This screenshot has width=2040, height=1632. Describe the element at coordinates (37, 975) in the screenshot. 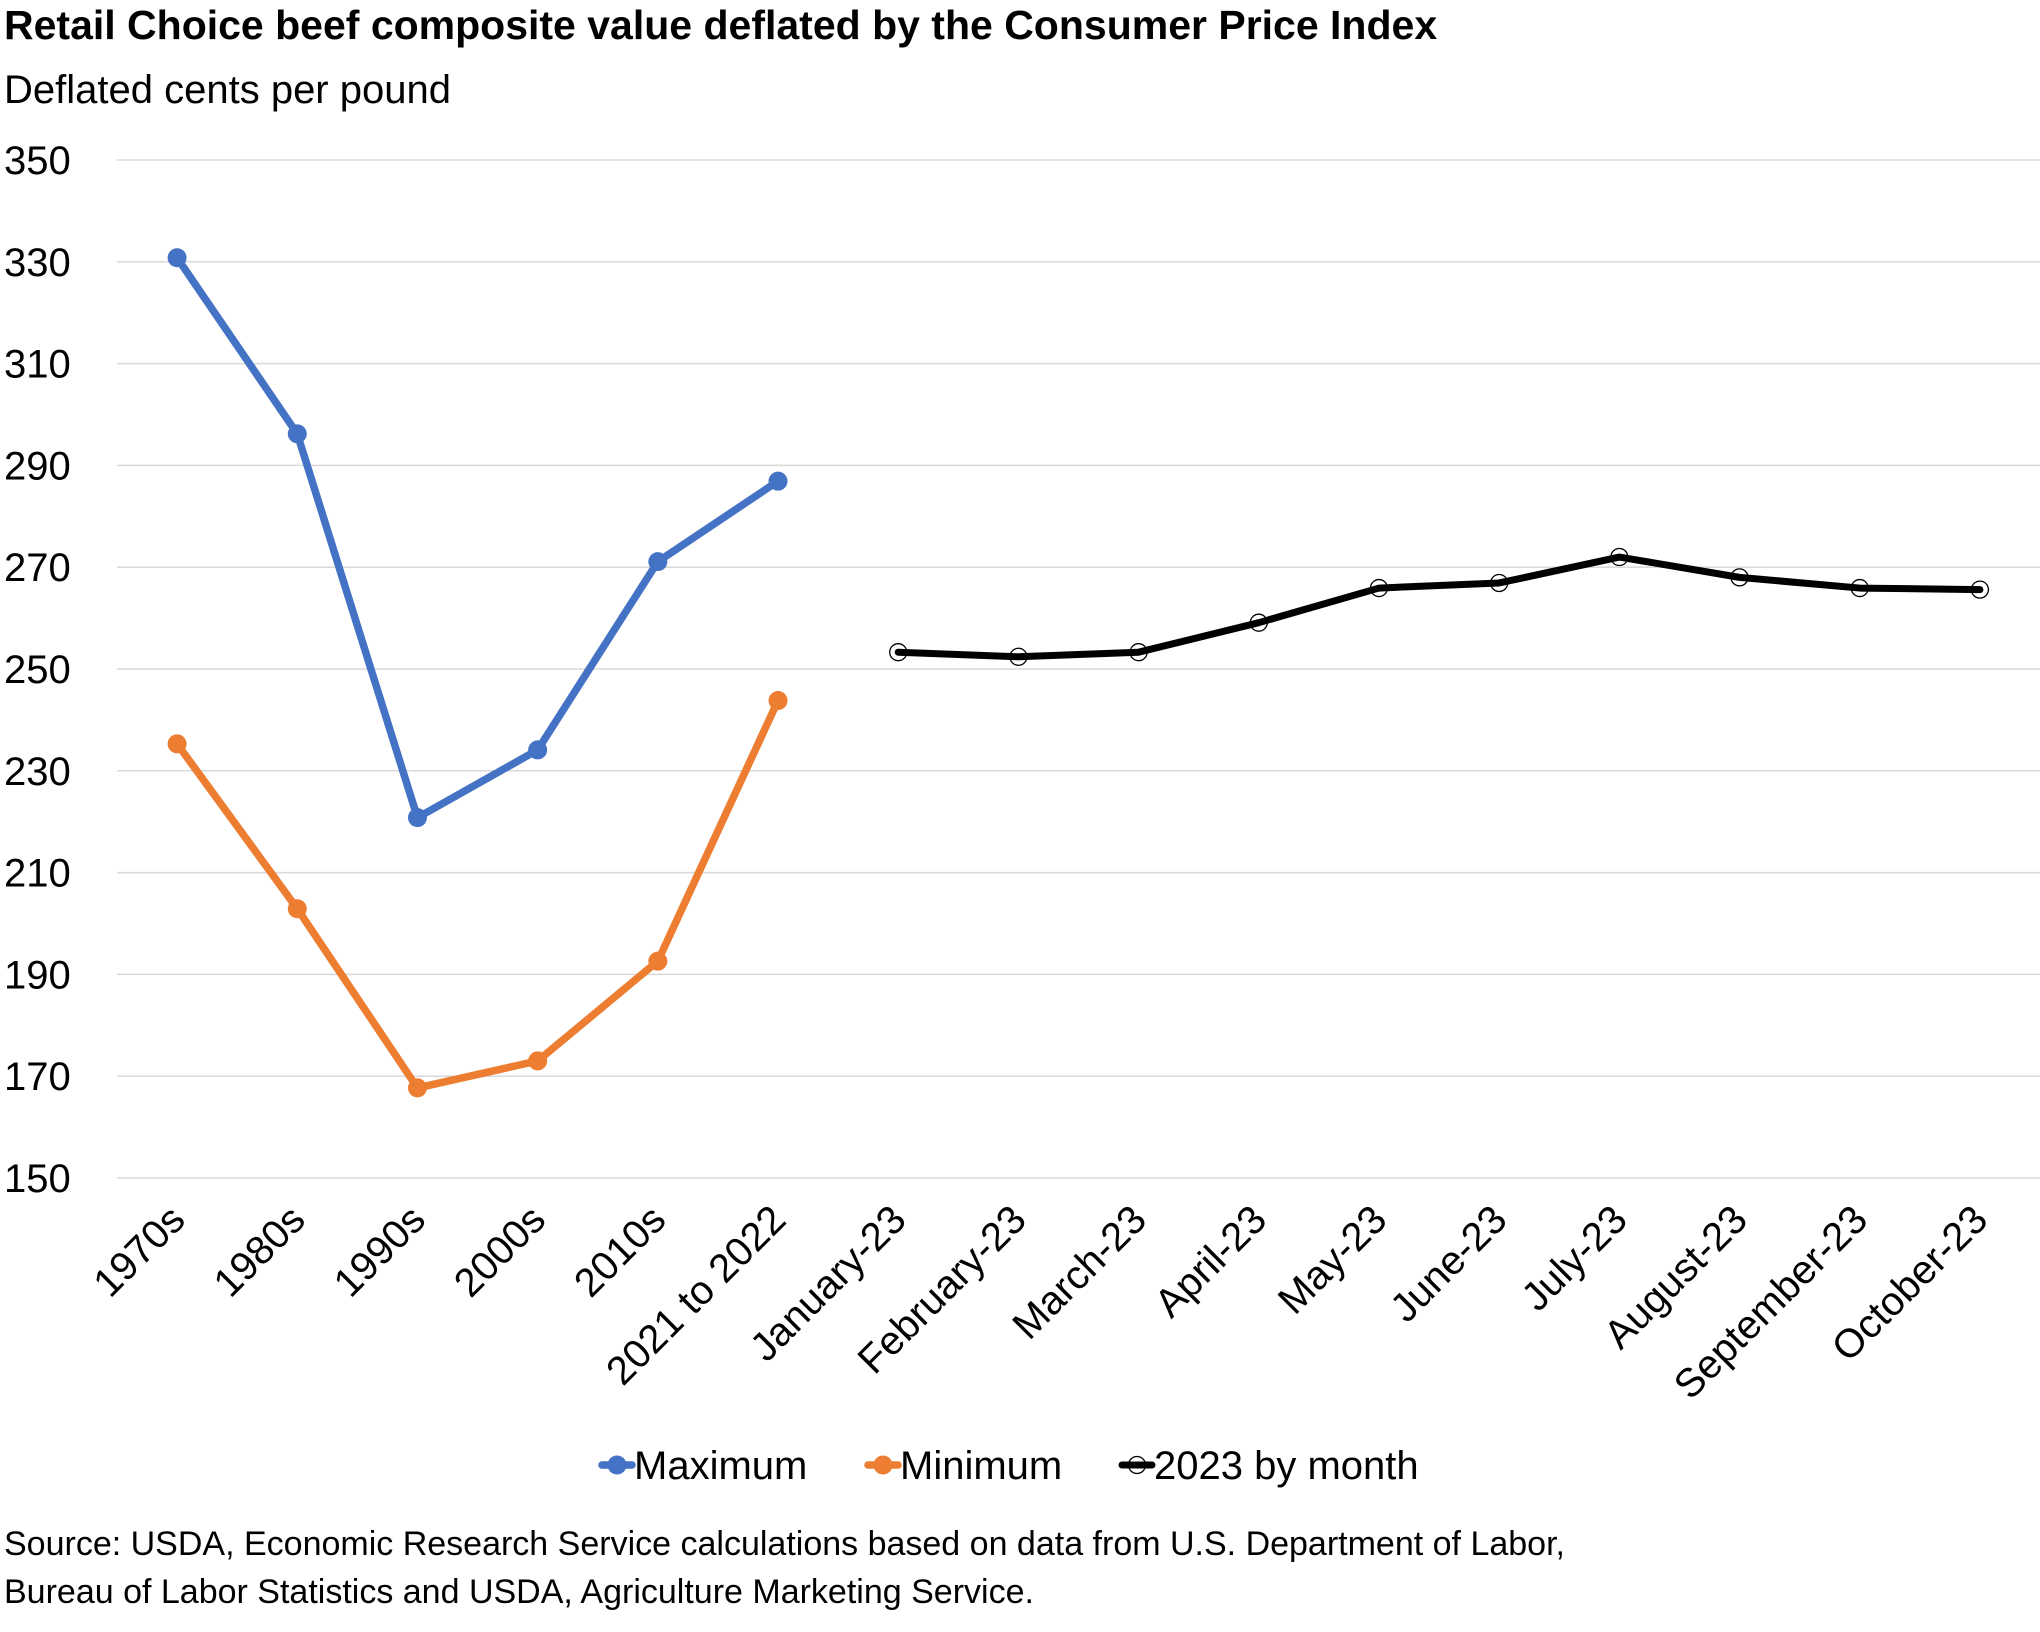

I see `y-tick-label: 190` at that location.